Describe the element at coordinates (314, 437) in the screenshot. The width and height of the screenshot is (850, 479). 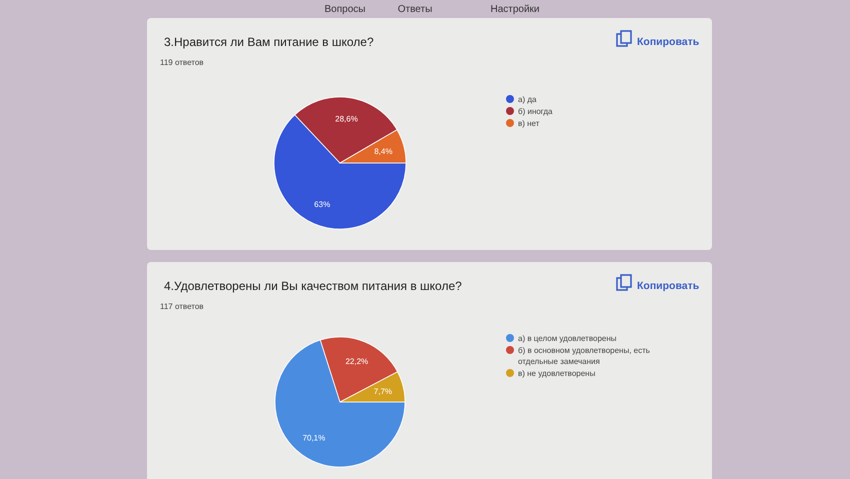
I see `data-label: 70,1%` at that location.